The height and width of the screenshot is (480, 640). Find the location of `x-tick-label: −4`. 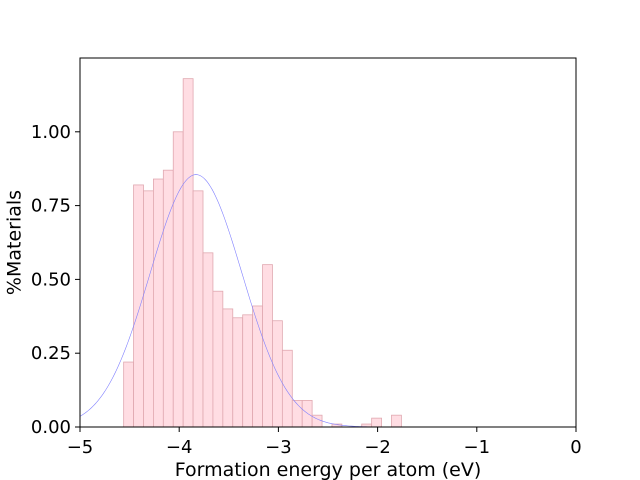

x-tick-label: −4 is located at coordinates (179, 447).